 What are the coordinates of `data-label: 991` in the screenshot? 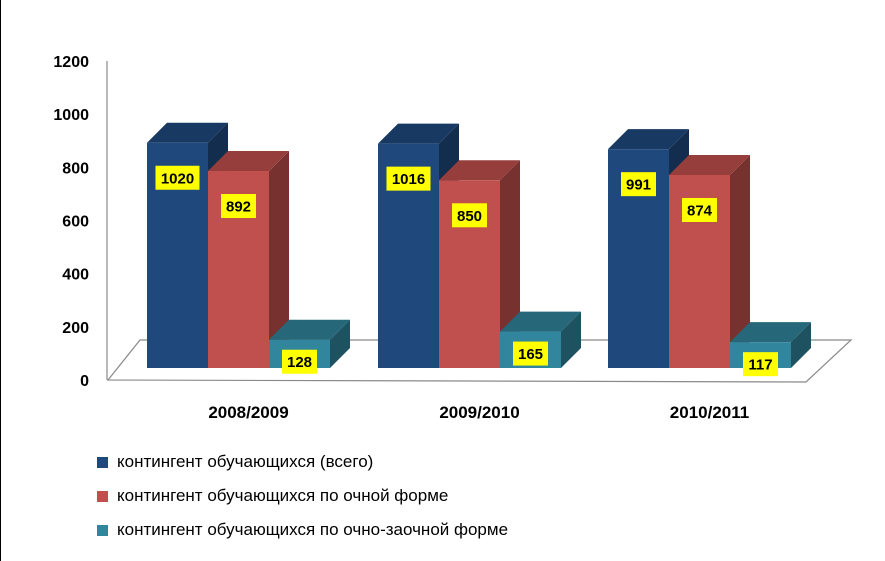 It's located at (638, 185).